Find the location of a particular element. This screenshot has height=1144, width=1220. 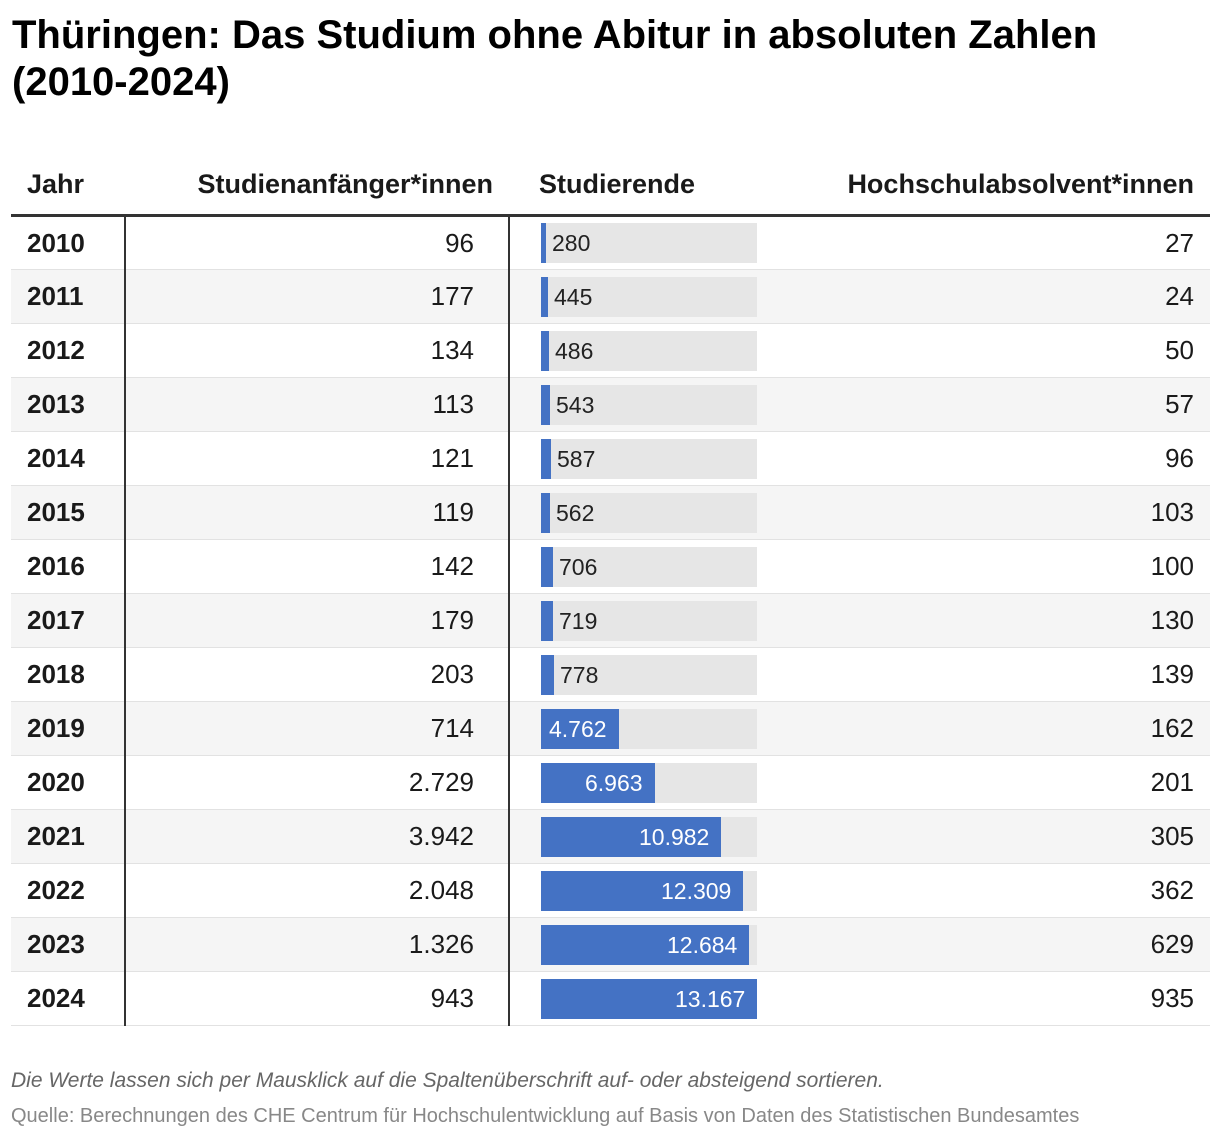

cell-absolventen: 629 is located at coordinates (999, 944).